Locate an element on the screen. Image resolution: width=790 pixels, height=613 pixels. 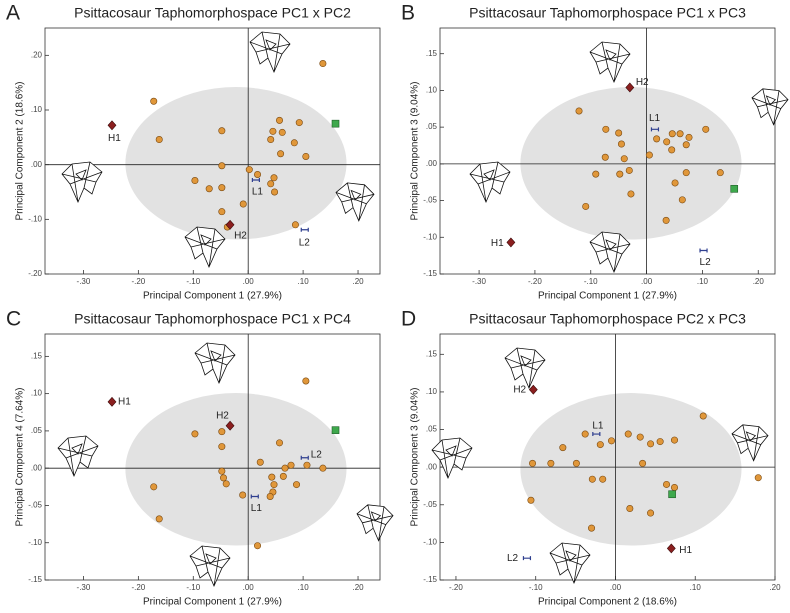
y-tick-label: -.20 is located at coordinates (35, 273).